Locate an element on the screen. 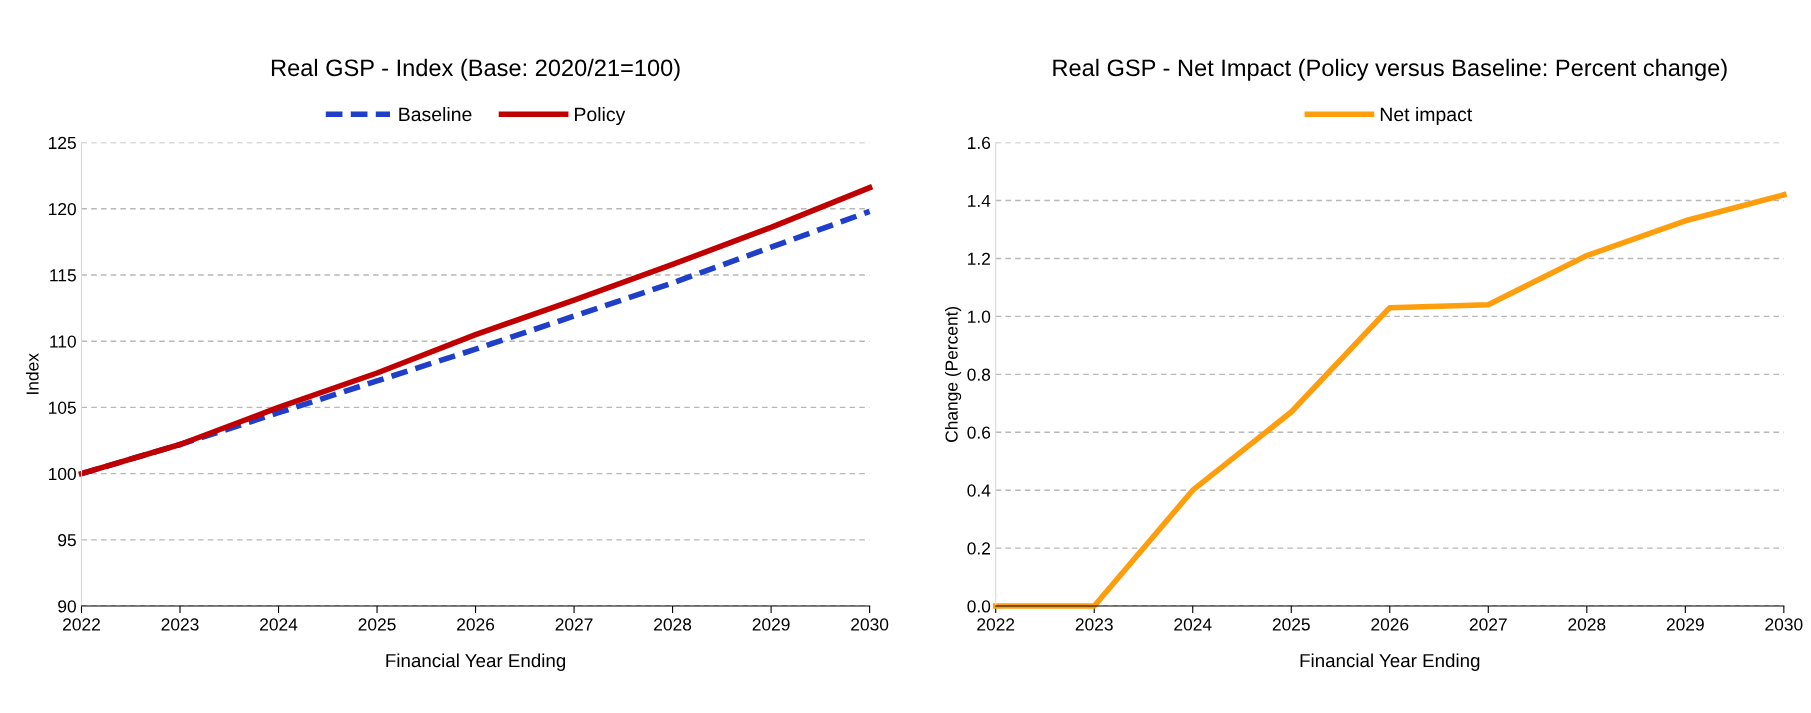 The image size is (1811, 713). y-tick-label: 0.2 is located at coordinates (978, 548).